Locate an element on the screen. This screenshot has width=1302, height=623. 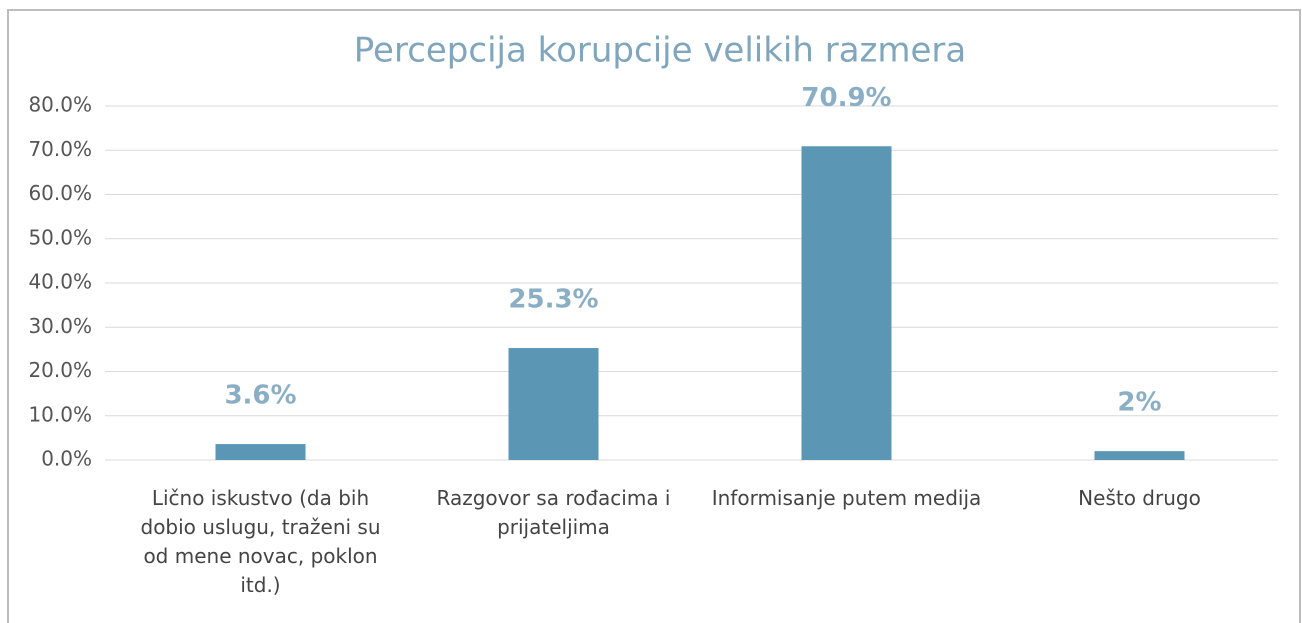
y-tick-label: 70.0% is located at coordinates (60, 149).